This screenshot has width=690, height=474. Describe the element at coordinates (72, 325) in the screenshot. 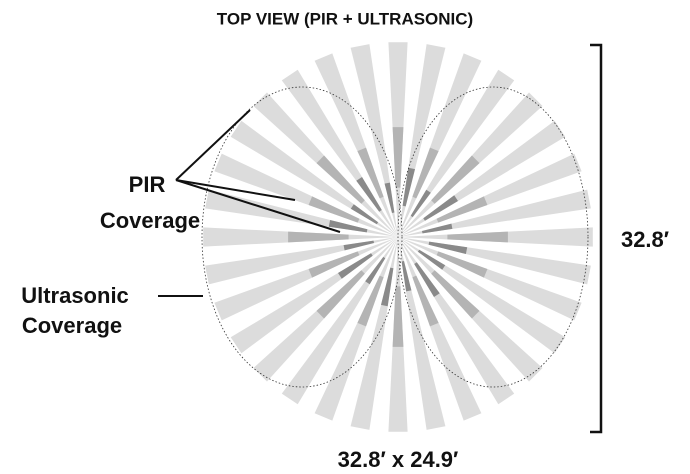

I see `ultrasonic-label: Coverage` at that location.